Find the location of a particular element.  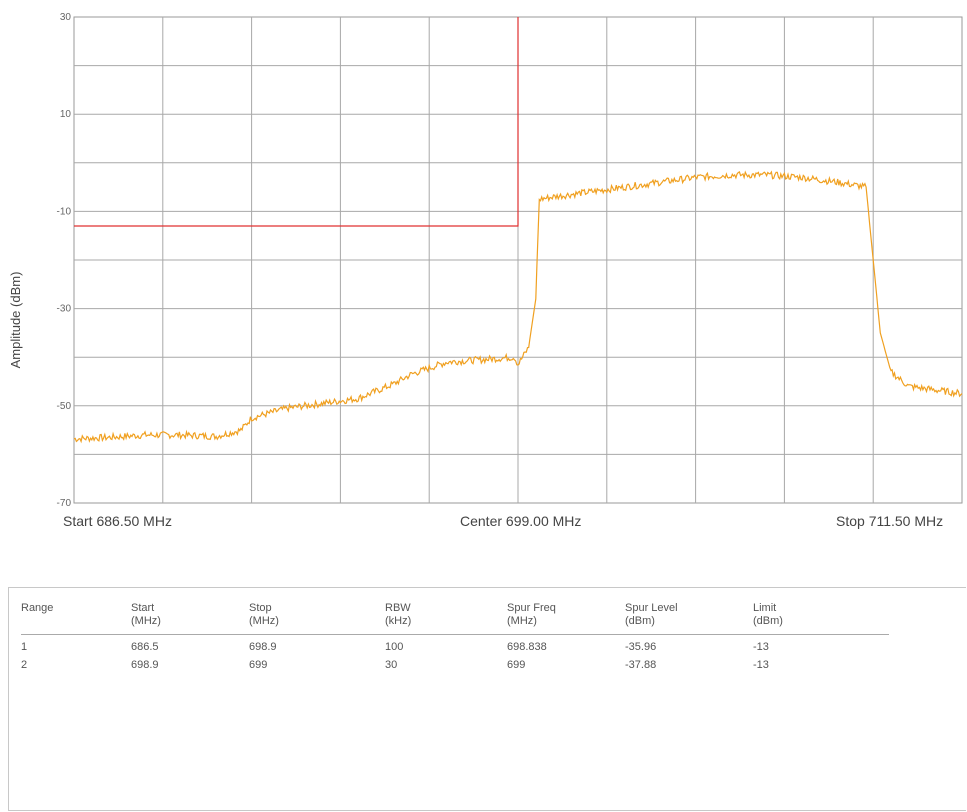

col-spur-level: Spur Level (dBm) is located at coordinates (689, 618).